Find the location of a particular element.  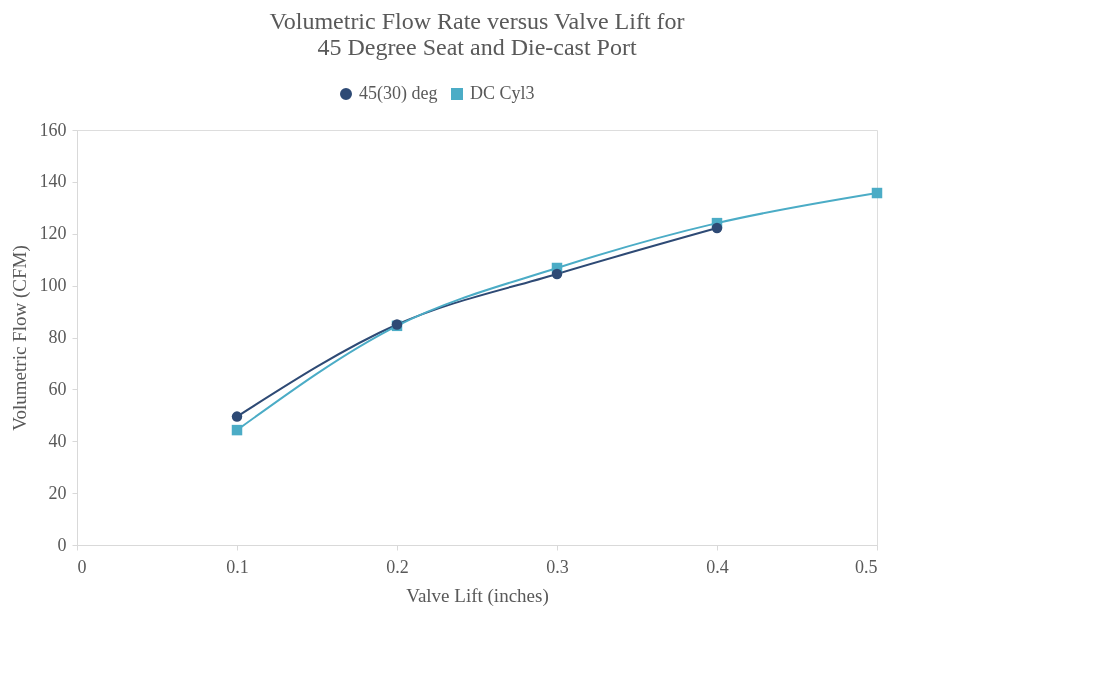

x-tick-label: 0.5 is located at coordinates (866, 566).